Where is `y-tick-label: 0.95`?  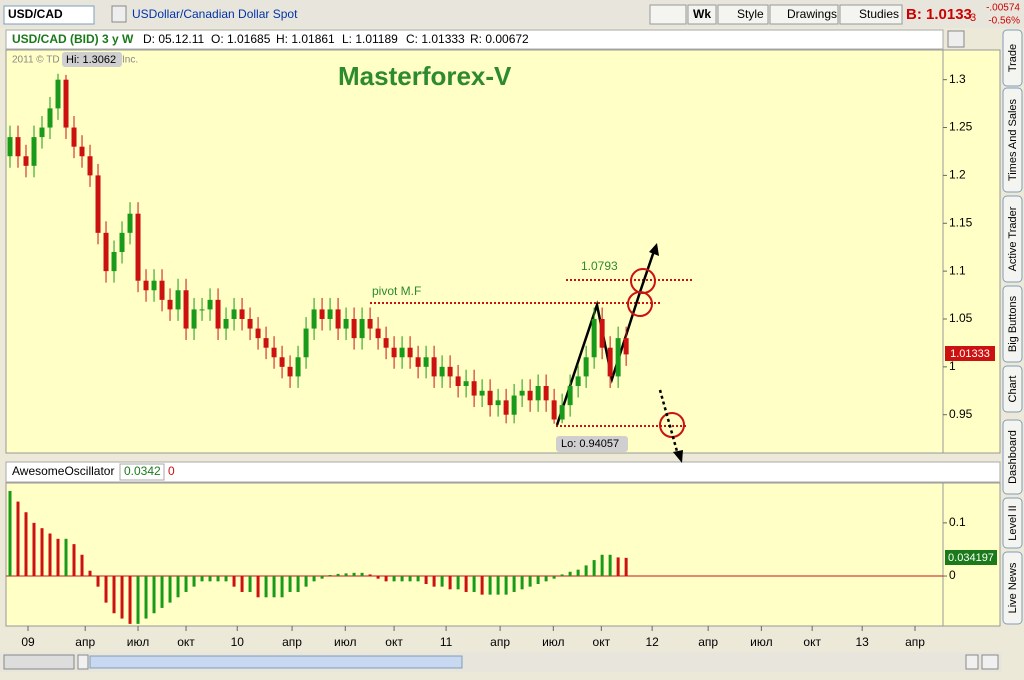 y-tick-label: 0.95 is located at coordinates (961, 414).